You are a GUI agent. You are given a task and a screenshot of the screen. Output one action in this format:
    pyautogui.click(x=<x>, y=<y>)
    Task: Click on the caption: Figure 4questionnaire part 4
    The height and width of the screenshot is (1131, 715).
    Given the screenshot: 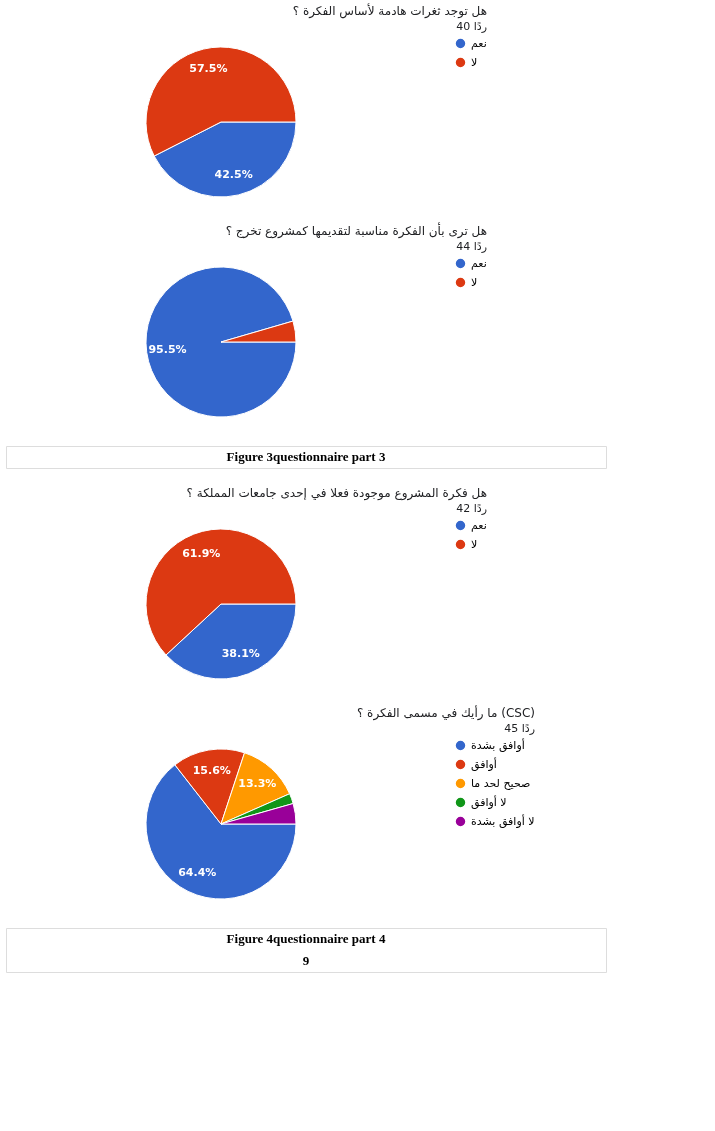 What is the action you would take?
    pyautogui.click(x=306, y=938)
    